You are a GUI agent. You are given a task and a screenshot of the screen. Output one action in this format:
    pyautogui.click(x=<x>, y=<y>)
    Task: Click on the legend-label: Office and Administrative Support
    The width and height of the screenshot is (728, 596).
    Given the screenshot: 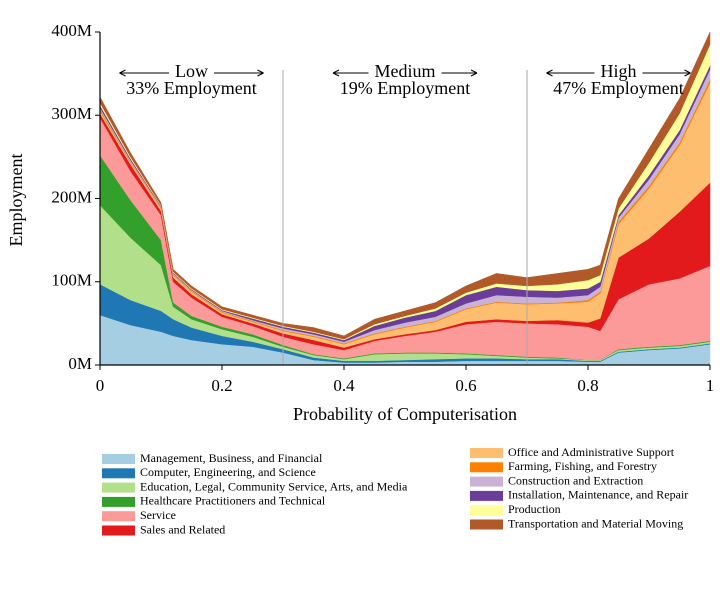 What is the action you would take?
    pyautogui.click(x=591, y=452)
    